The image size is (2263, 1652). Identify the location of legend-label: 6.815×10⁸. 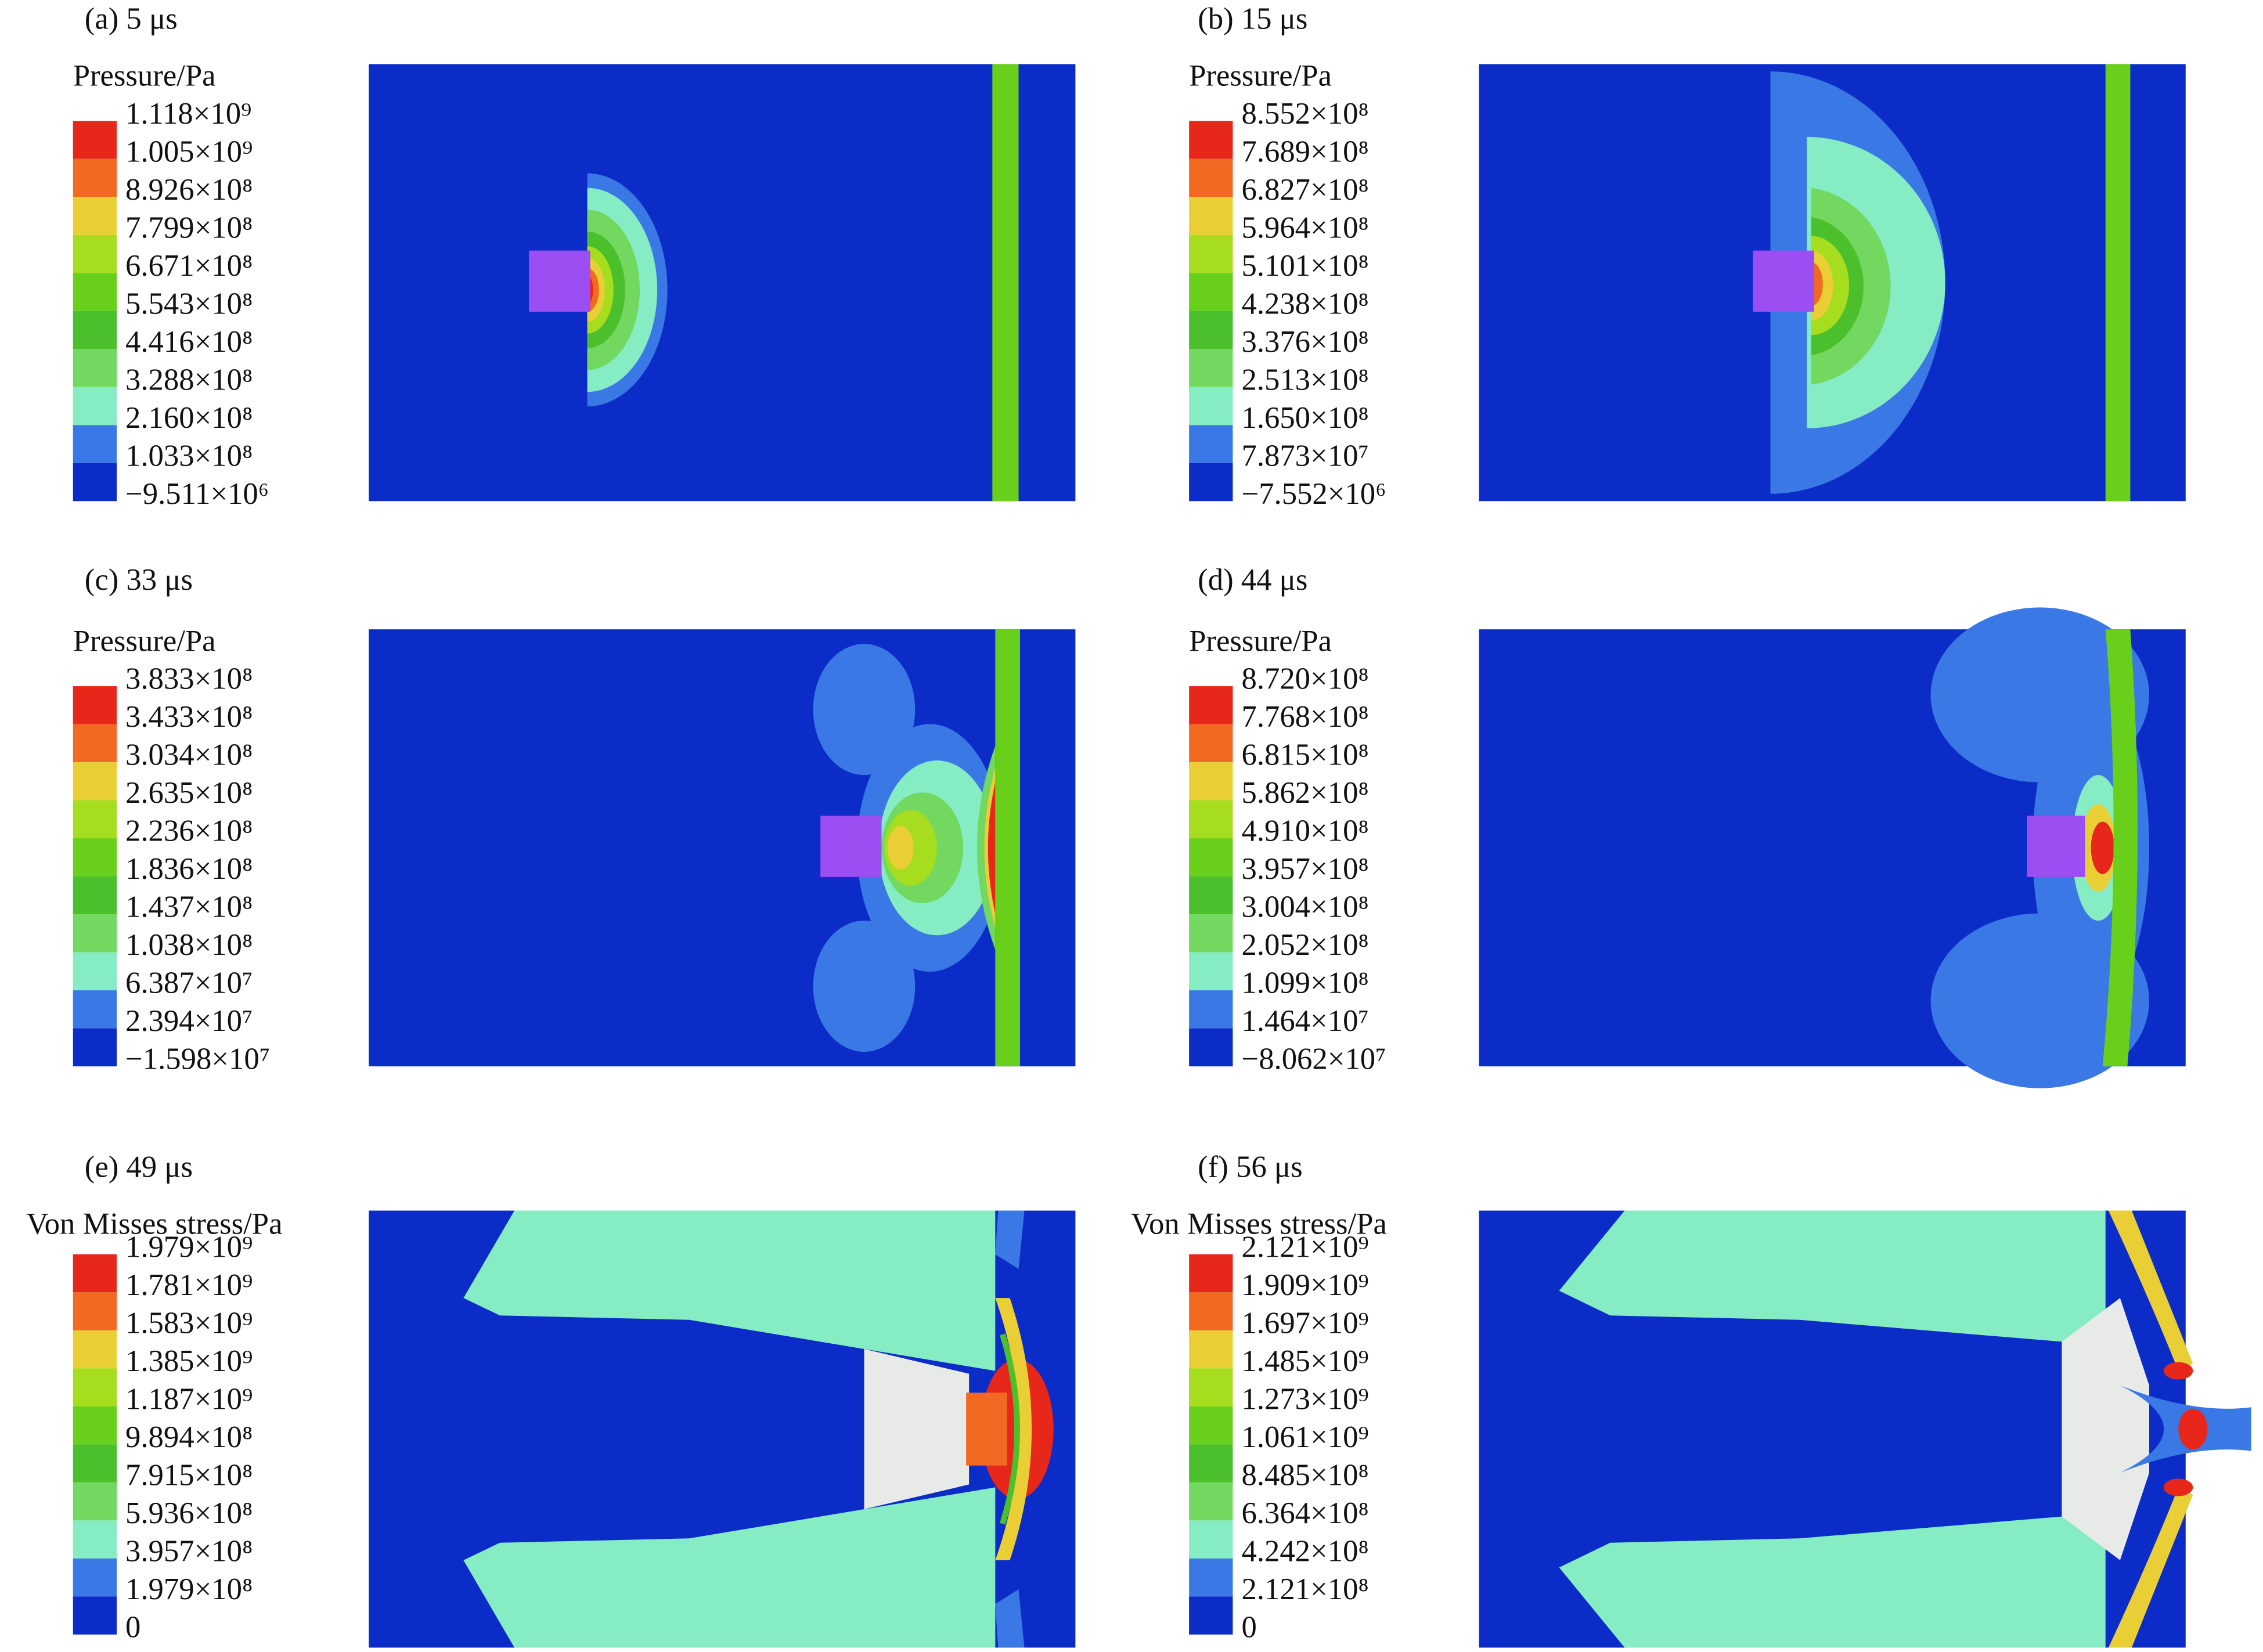
(1304, 755).